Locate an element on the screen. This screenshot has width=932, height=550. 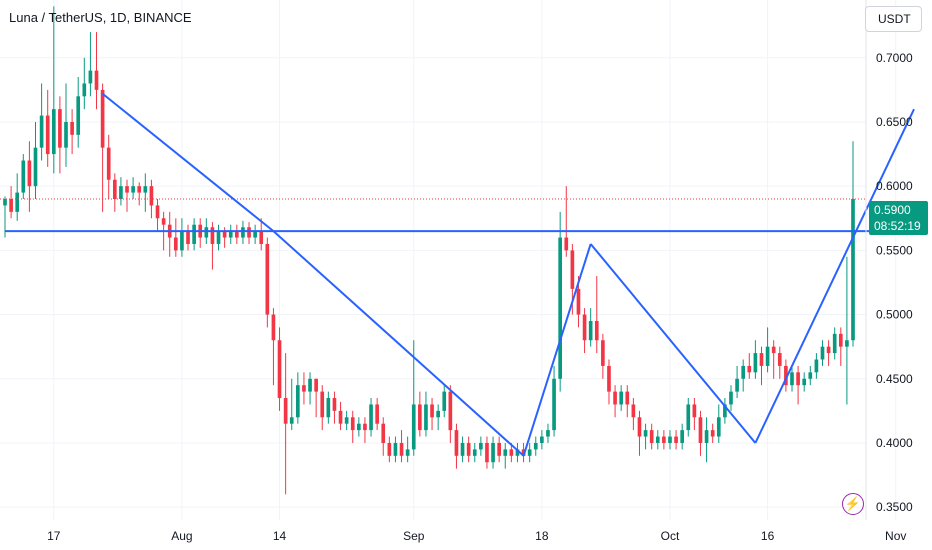
x-tick-label: 18 is located at coordinates (542, 536).